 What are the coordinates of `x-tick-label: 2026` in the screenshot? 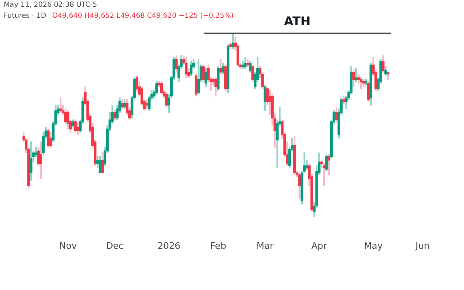 It's located at (169, 247).